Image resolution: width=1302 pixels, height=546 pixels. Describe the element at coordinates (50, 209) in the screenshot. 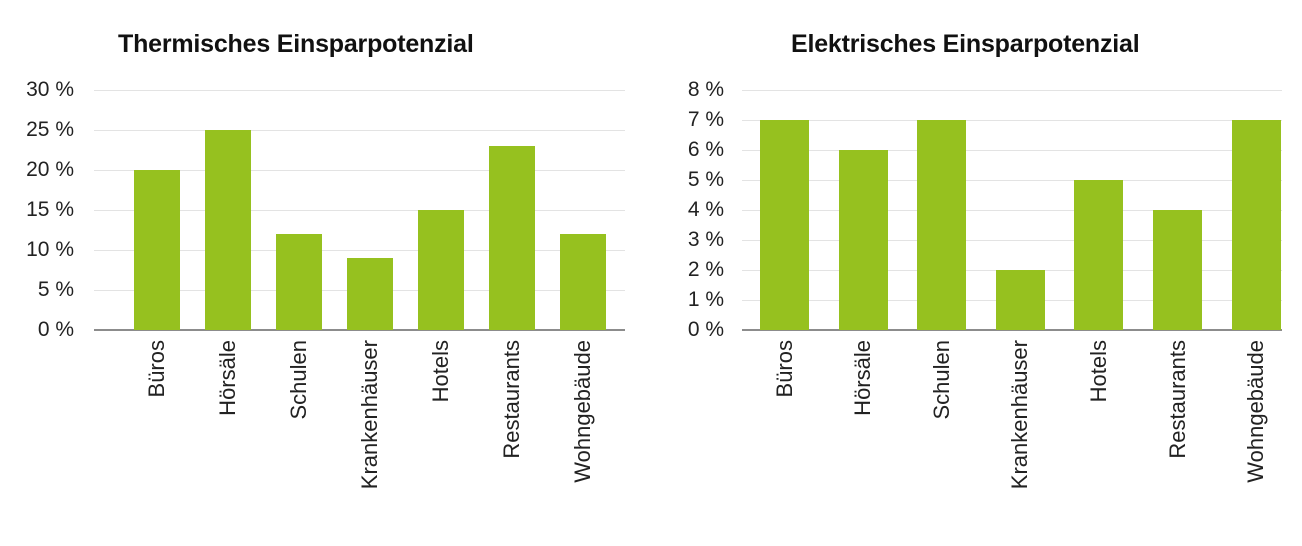

I see `y-tick-label: 15 %` at that location.